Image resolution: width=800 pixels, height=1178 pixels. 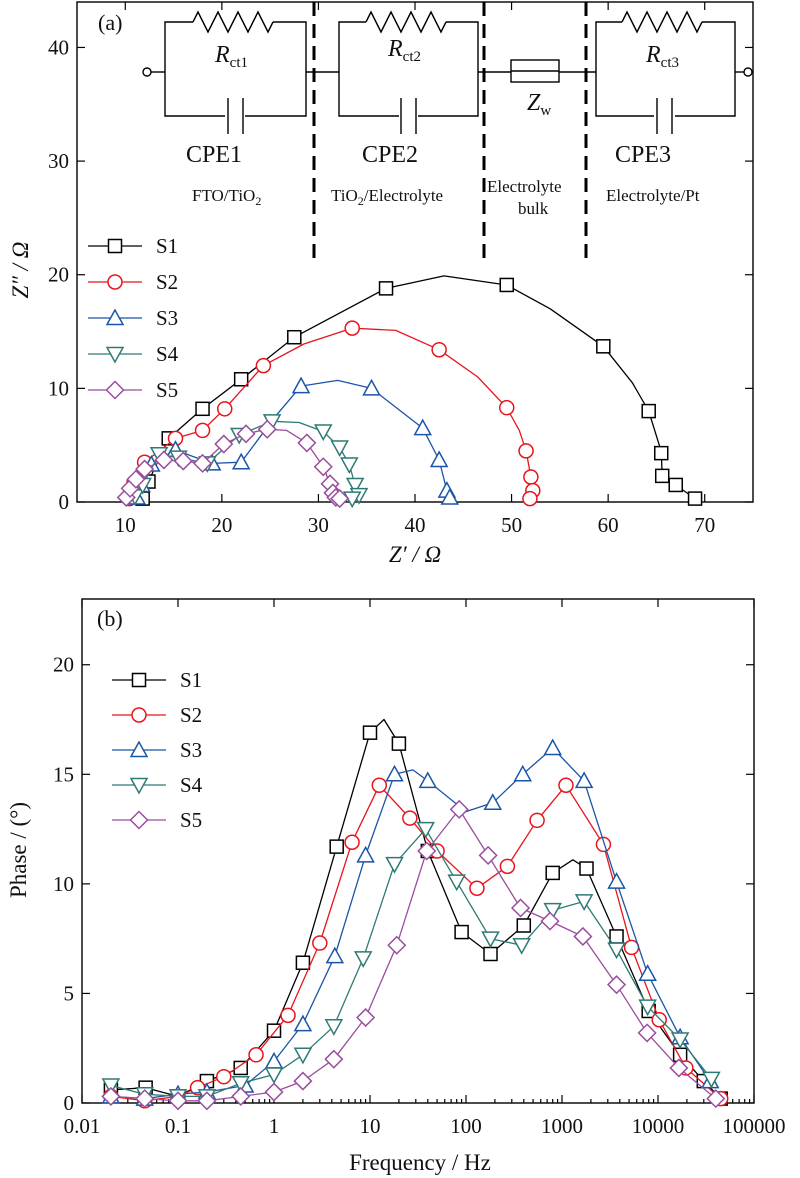 What do you see at coordinates (58, 47) in the screenshot?
I see `y-tick-label: 40` at bounding box center [58, 47].